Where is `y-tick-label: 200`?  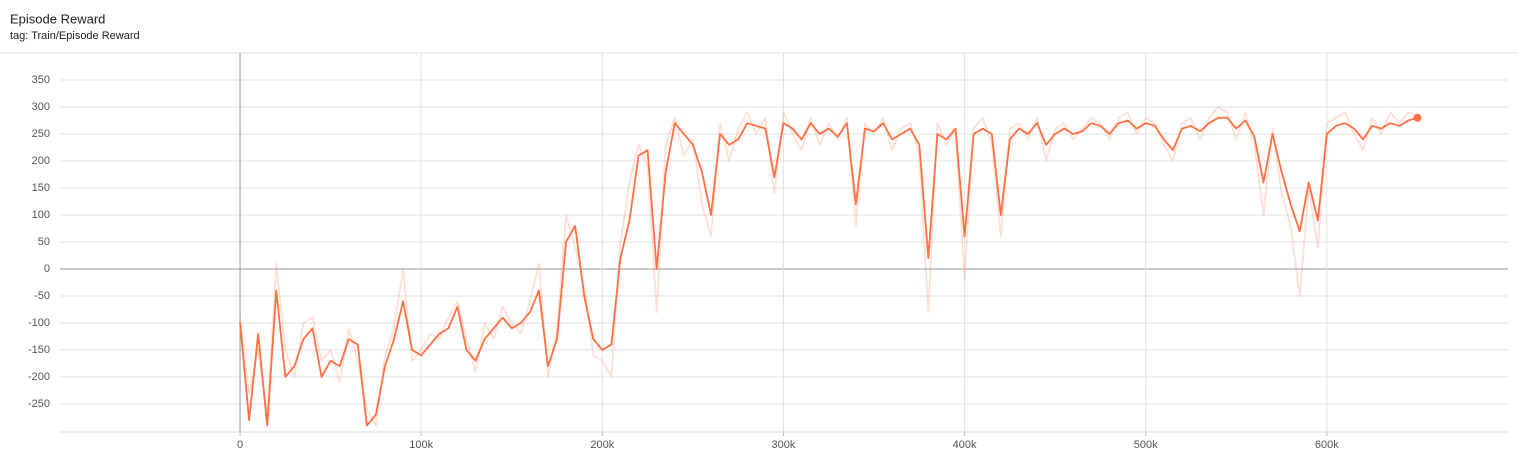 y-tick-label: 200 is located at coordinates (41, 161).